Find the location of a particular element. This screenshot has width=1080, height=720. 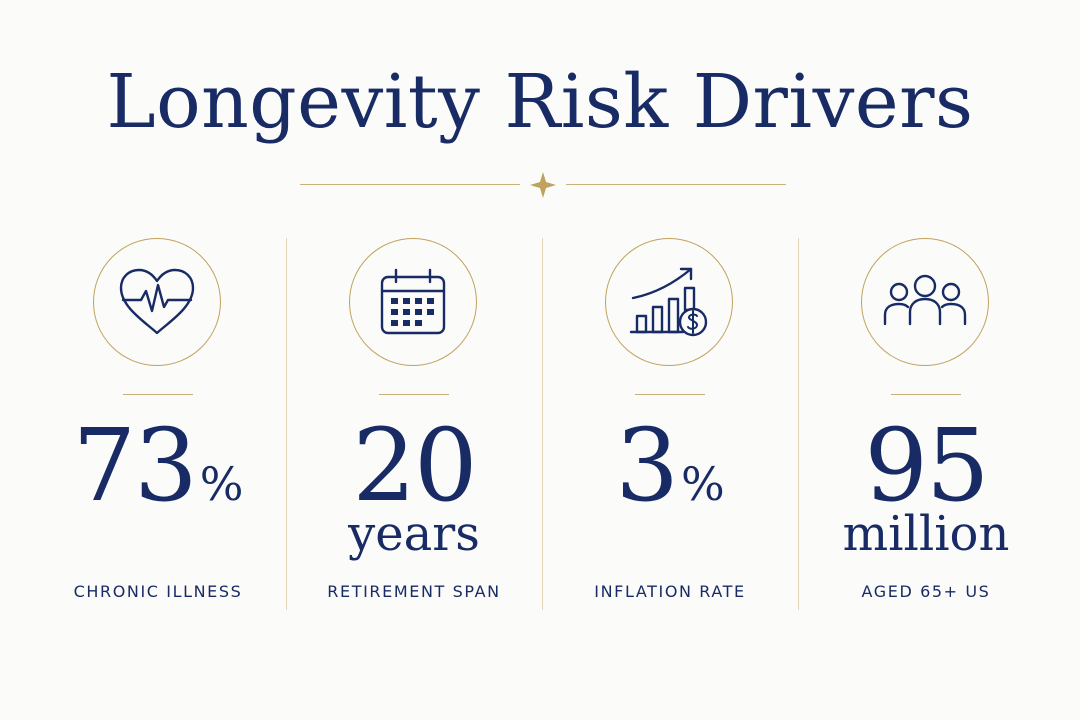

stat-value: 73% is located at coordinates (158, 466).